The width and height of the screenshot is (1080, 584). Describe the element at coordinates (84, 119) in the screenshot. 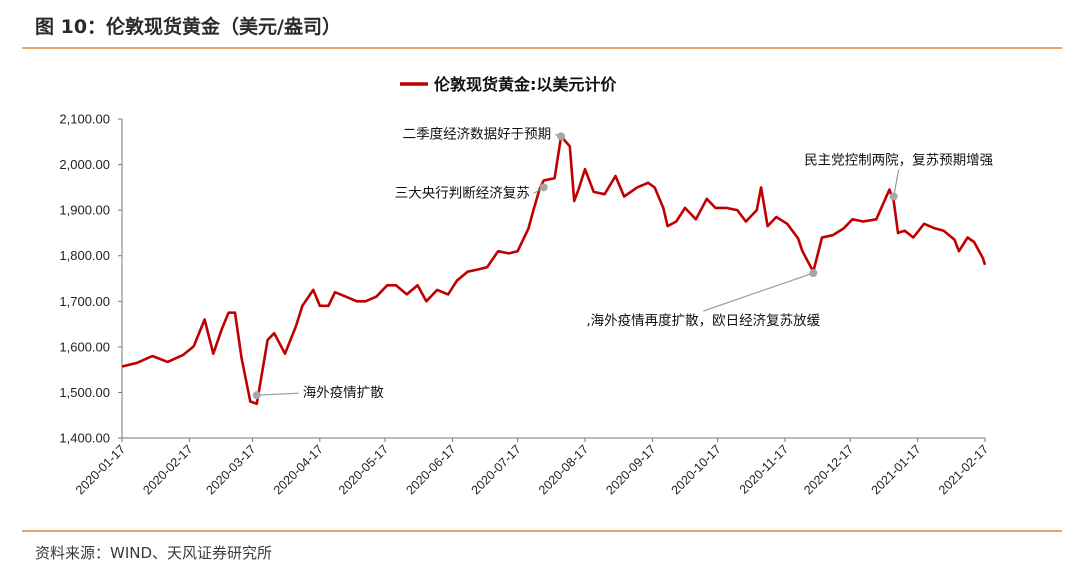

I see `y-tick-label: 2,100.00` at that location.